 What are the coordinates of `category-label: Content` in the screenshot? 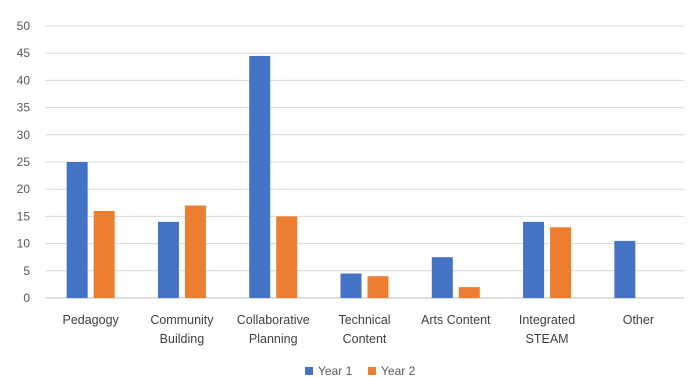 It's located at (365, 339).